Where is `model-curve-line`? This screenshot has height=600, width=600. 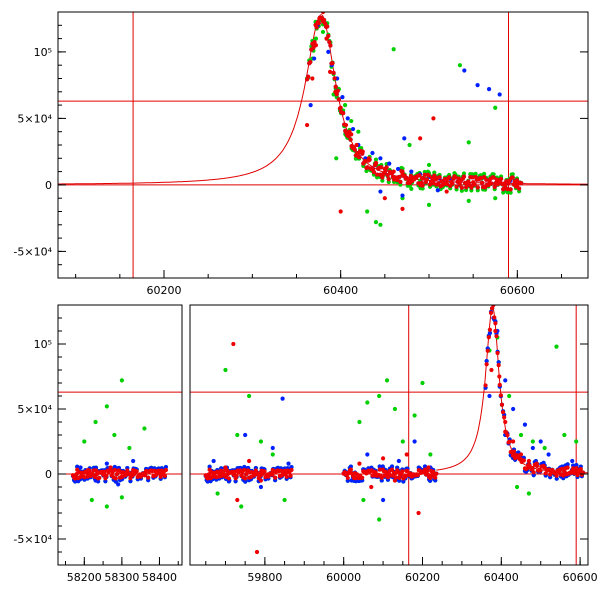
model-curve-line is located at coordinates (512, 390).